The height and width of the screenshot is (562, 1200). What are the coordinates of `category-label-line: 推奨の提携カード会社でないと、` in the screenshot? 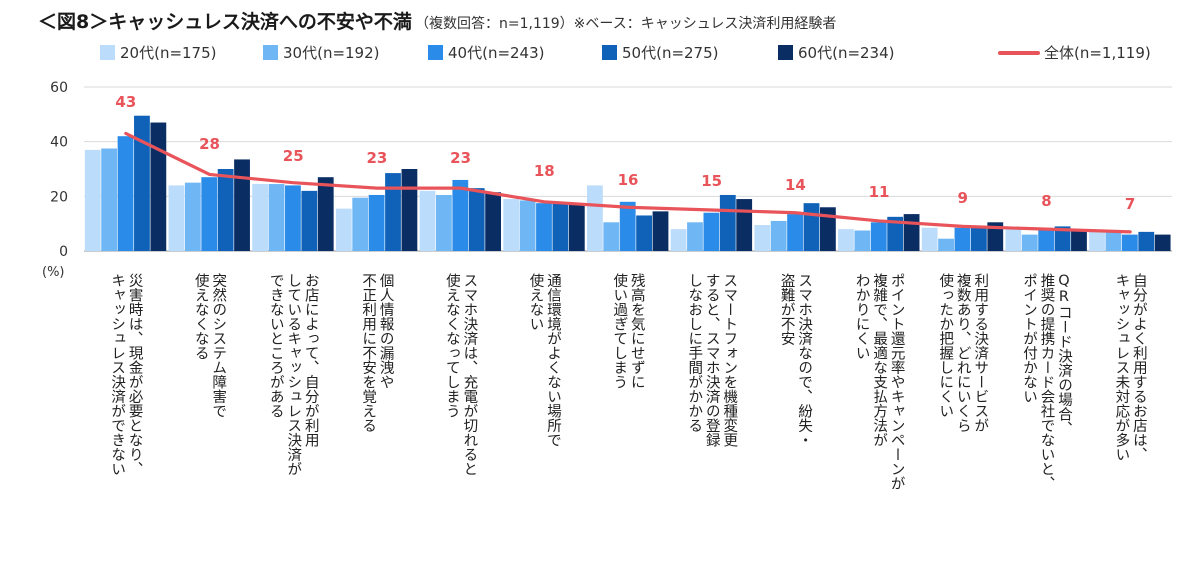 It's located at (1046, 382).